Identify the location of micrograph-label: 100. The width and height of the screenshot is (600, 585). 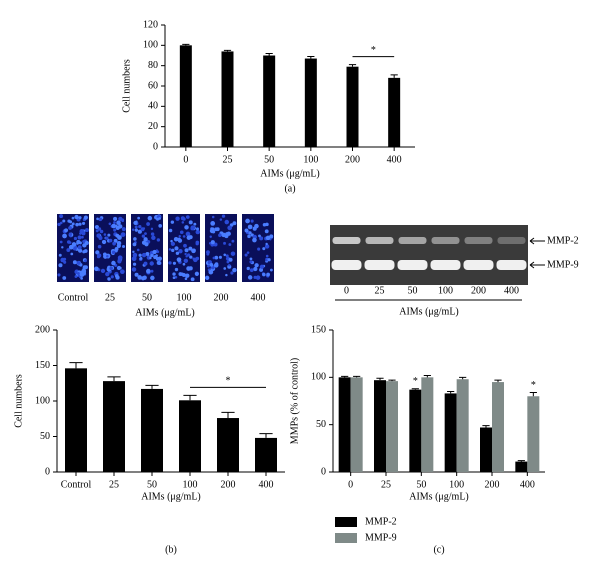
(184, 297).